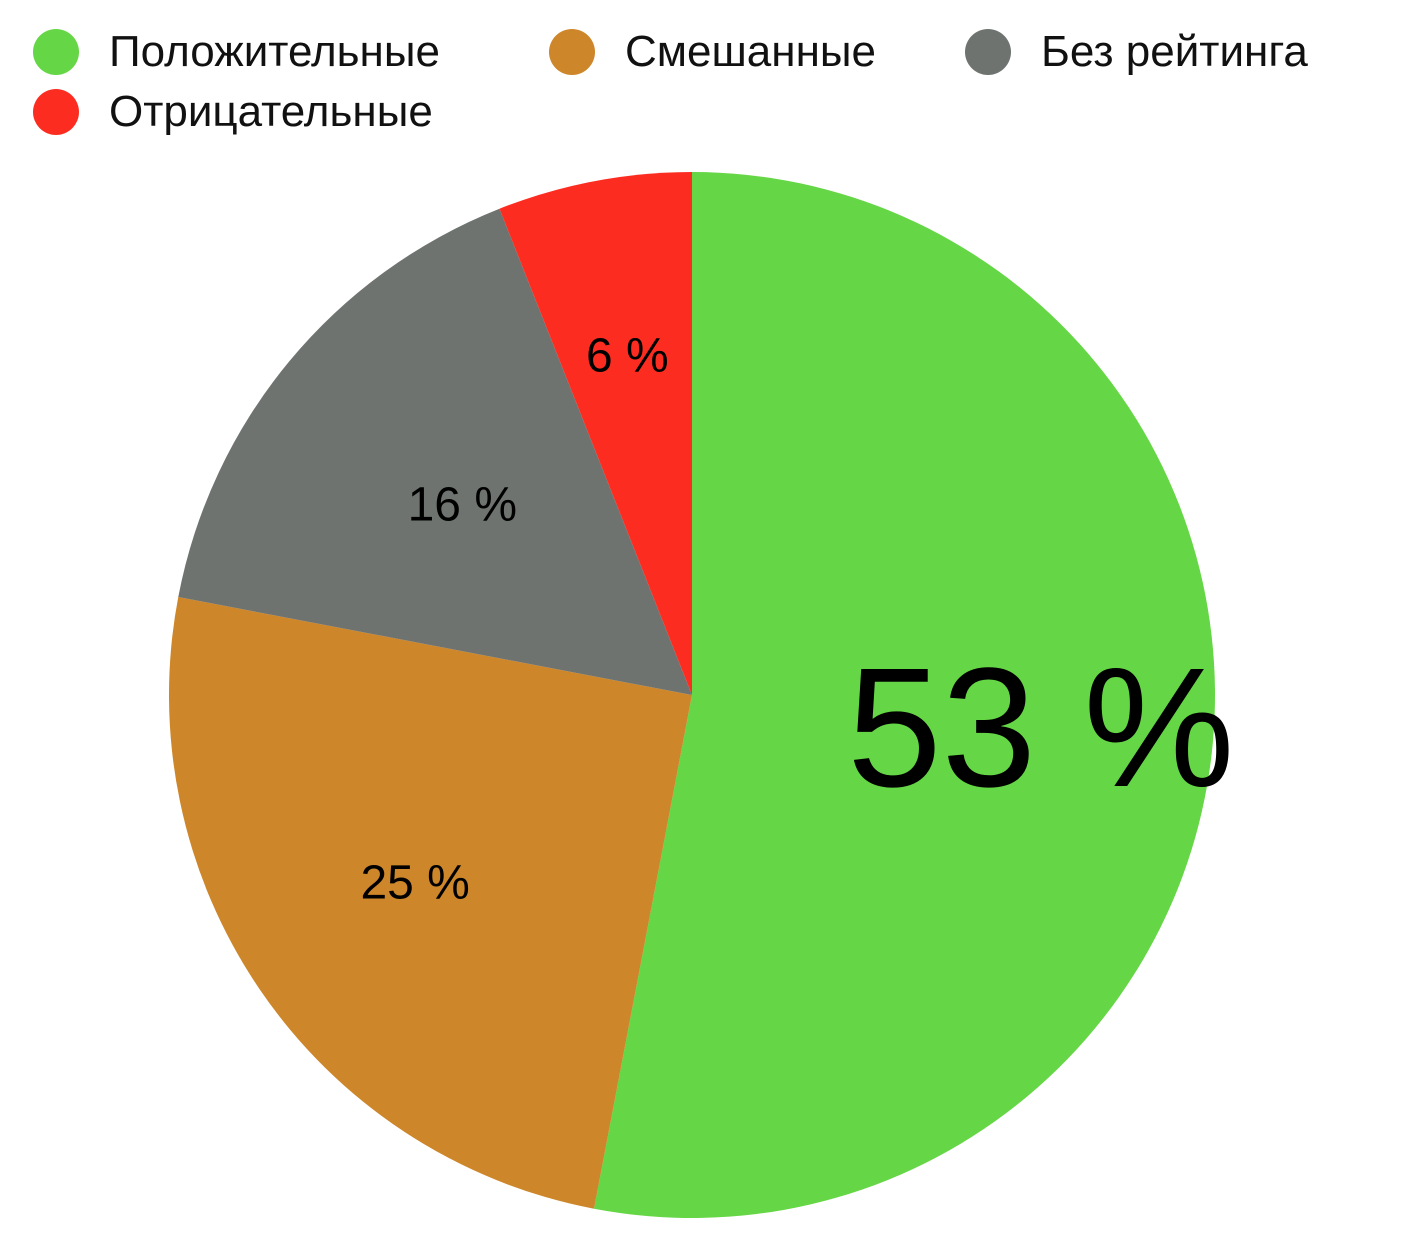 The image size is (1412, 1239). Describe the element at coordinates (462, 504) in the screenshot. I see `slice-label-unrated: 16 %` at that location.